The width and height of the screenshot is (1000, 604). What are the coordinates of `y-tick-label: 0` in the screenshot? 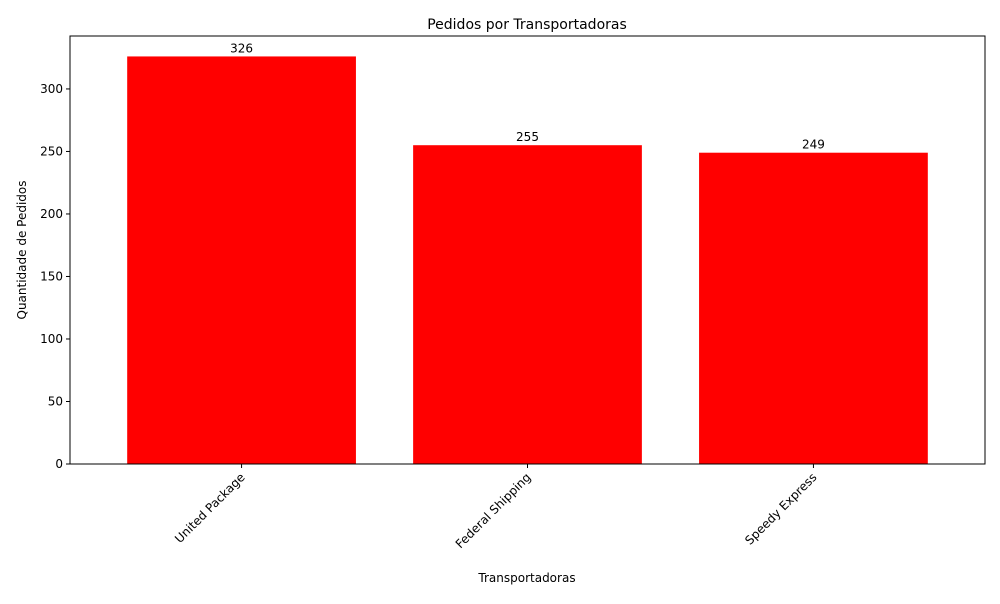 It's located at (59, 464).